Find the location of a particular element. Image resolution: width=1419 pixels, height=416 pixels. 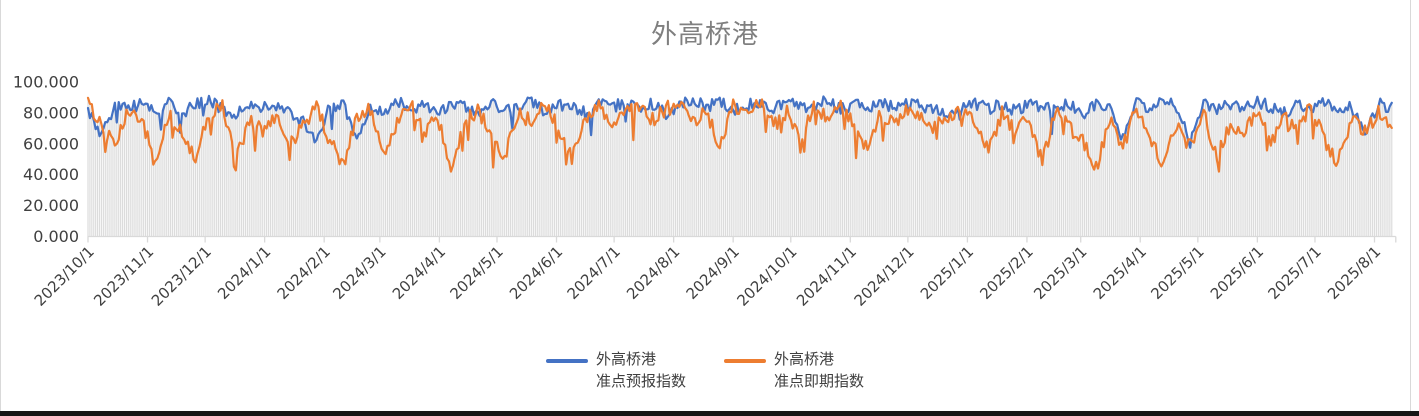

bottom-window-edge is located at coordinates (709, 413).